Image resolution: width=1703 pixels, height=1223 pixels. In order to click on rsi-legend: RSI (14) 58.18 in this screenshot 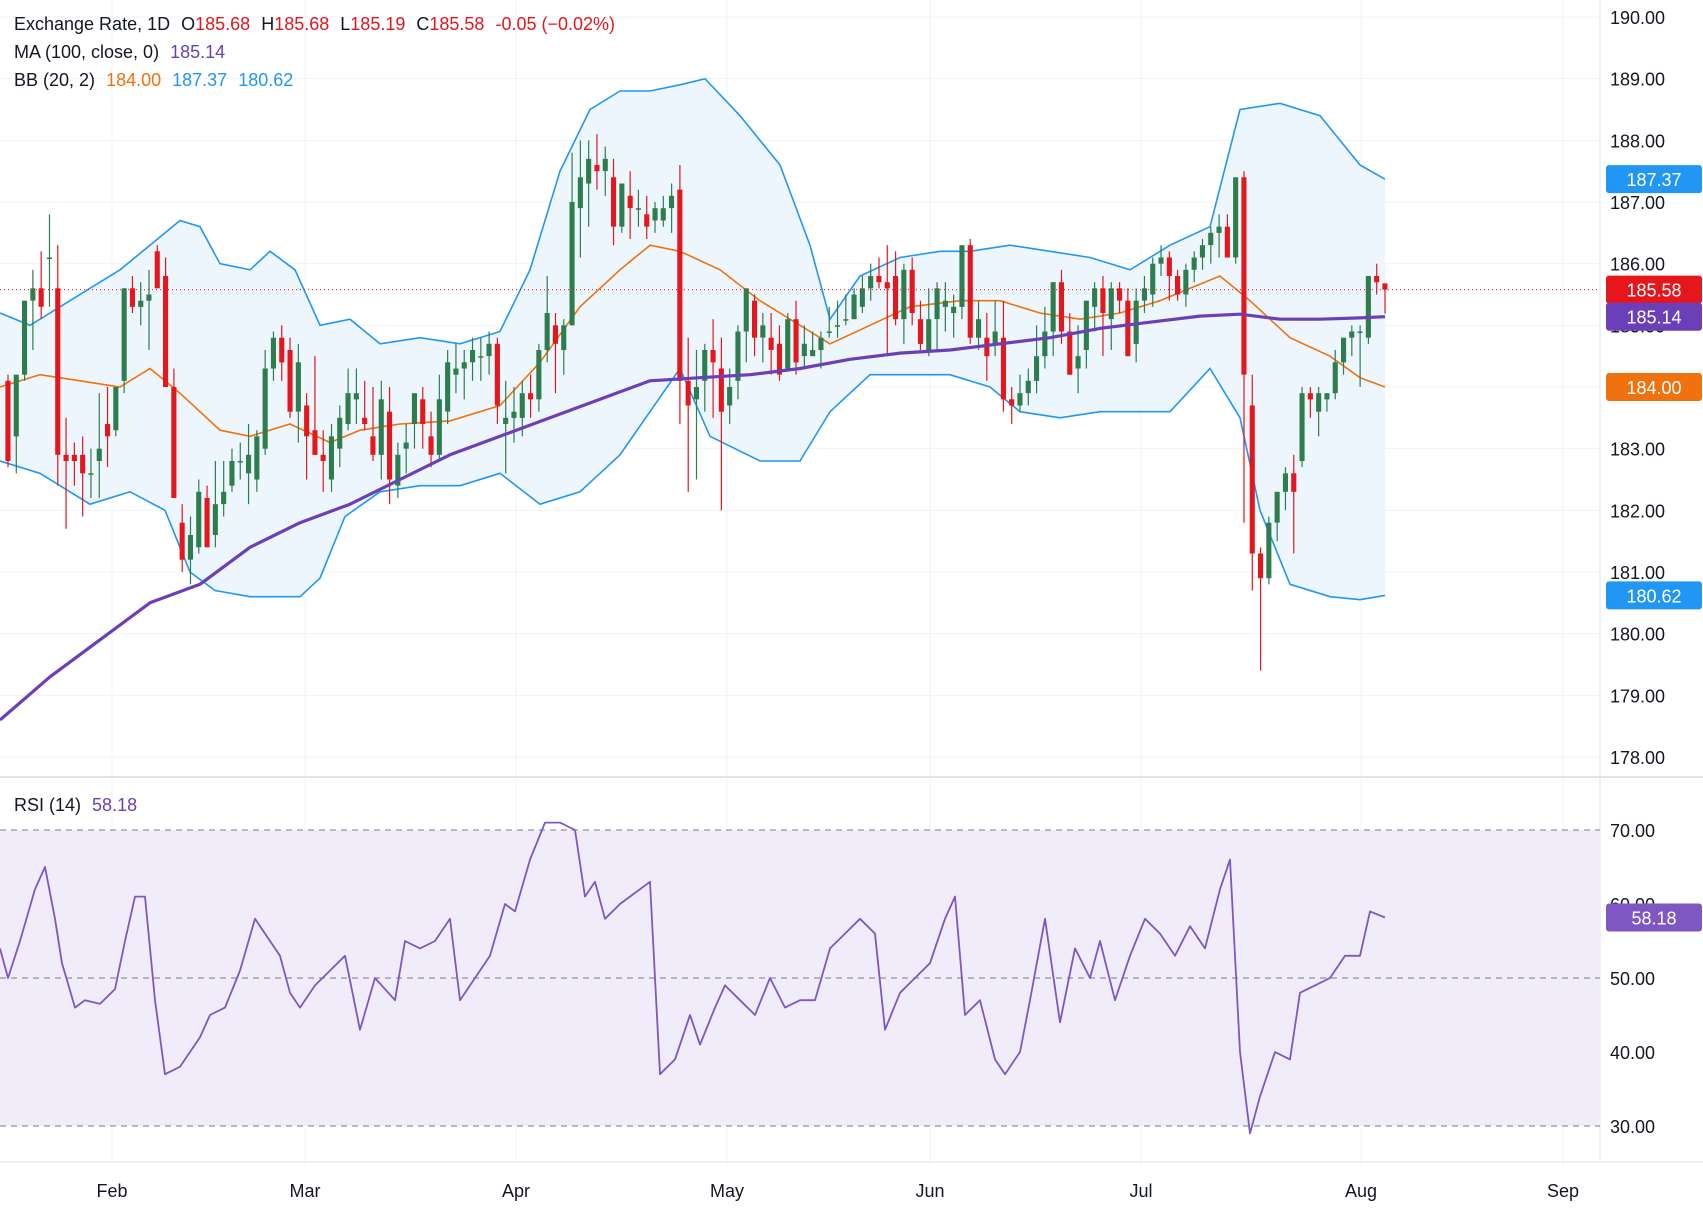, I will do `click(78, 805)`.